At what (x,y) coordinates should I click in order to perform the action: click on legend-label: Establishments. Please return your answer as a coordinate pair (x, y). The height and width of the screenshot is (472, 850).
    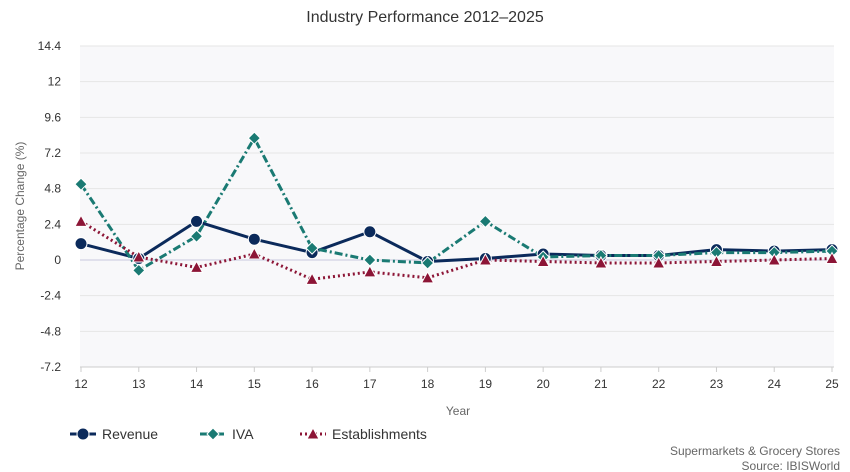
    Looking at the image, I should click on (379, 434).